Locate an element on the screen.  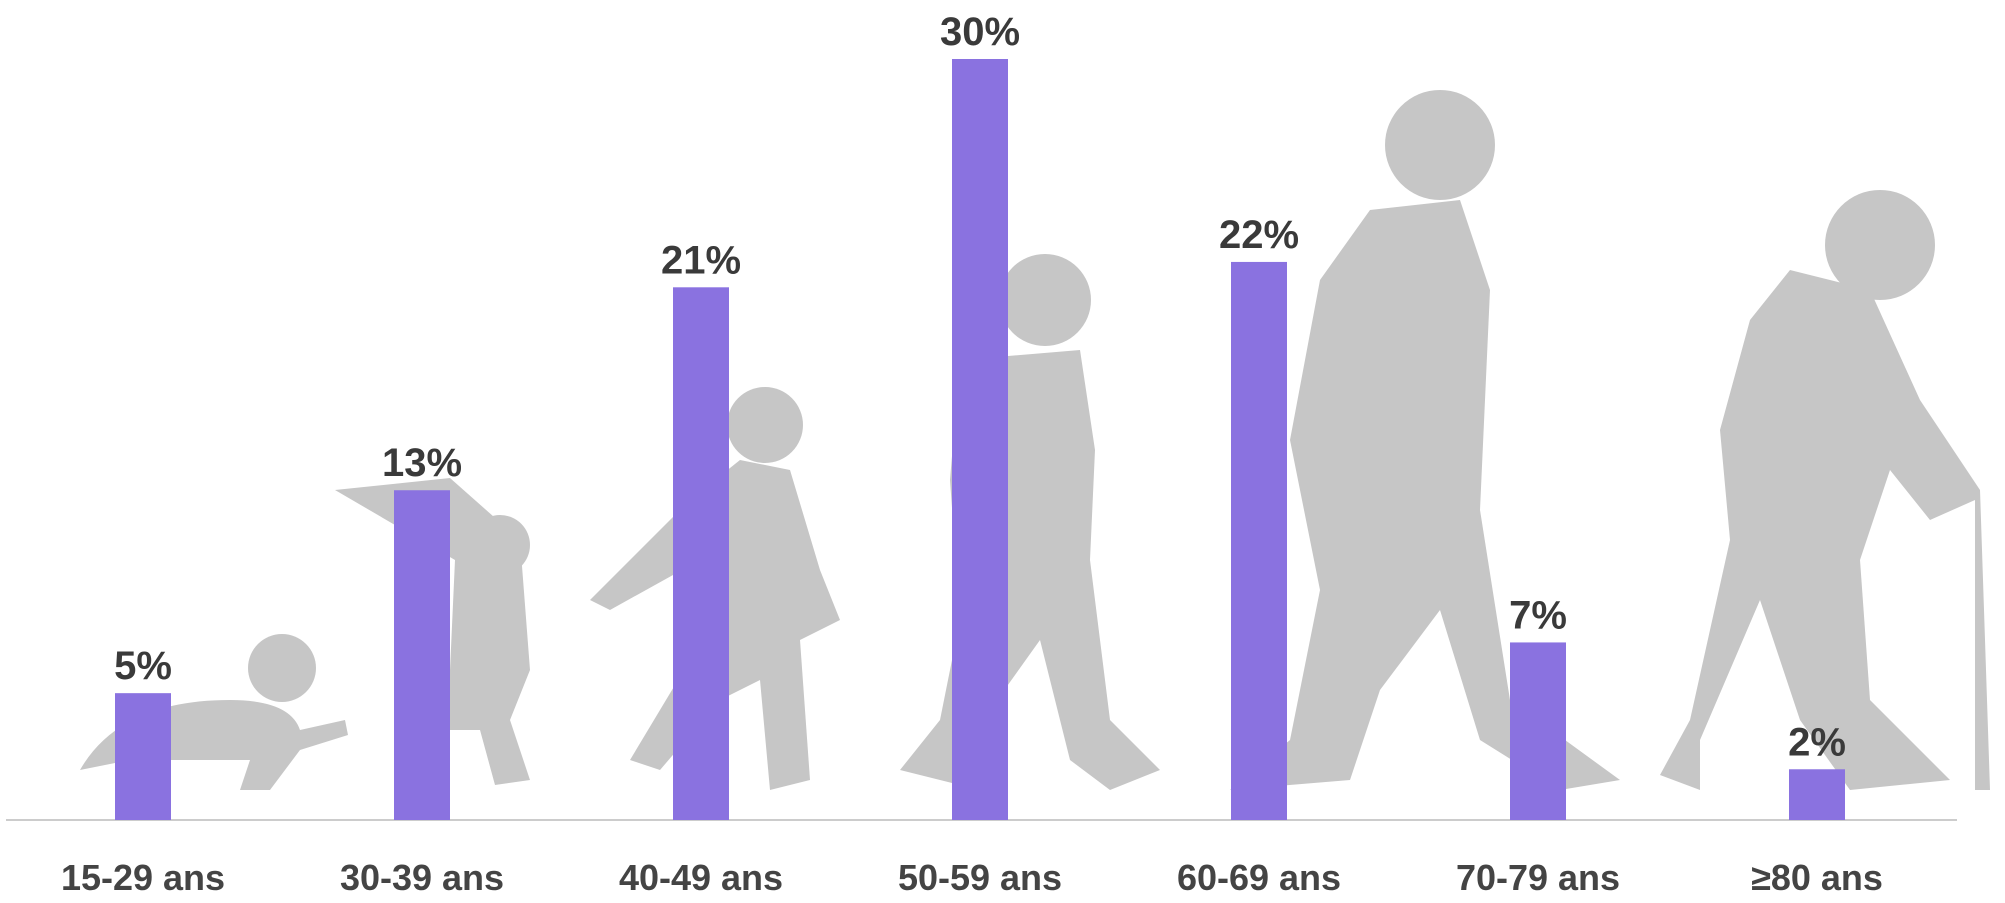
value-label: 7% is located at coordinates (1538, 615).